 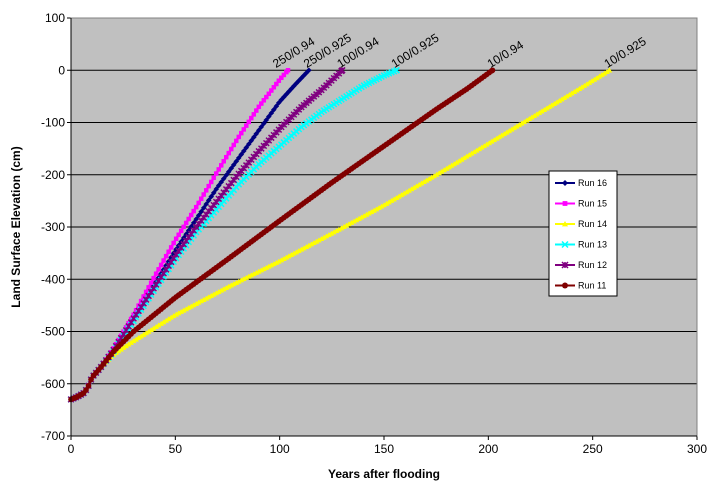 I want to click on y-tick-label: -200, so click(x=53, y=175).